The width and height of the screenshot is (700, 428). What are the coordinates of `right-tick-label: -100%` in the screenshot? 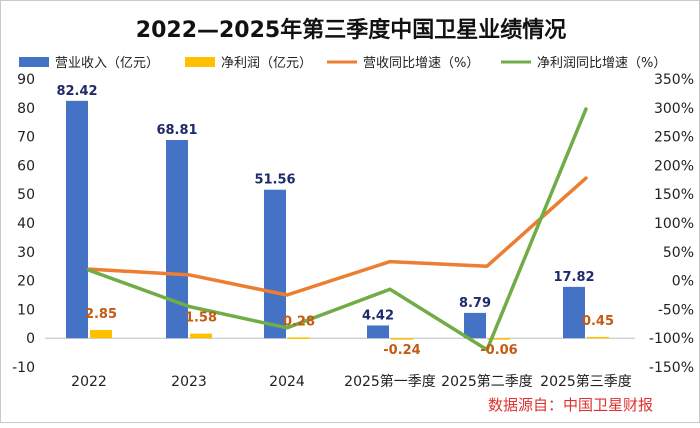 It's located at (671, 339).